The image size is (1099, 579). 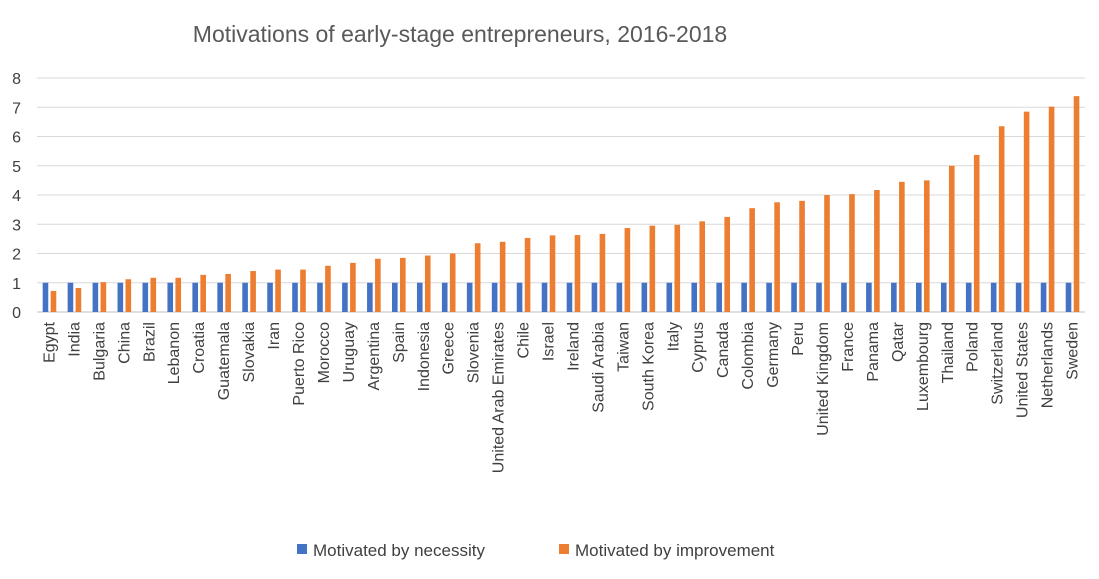 What do you see at coordinates (499, 397) in the screenshot?
I see `x-tick-label: United Arab Emirates` at bounding box center [499, 397].